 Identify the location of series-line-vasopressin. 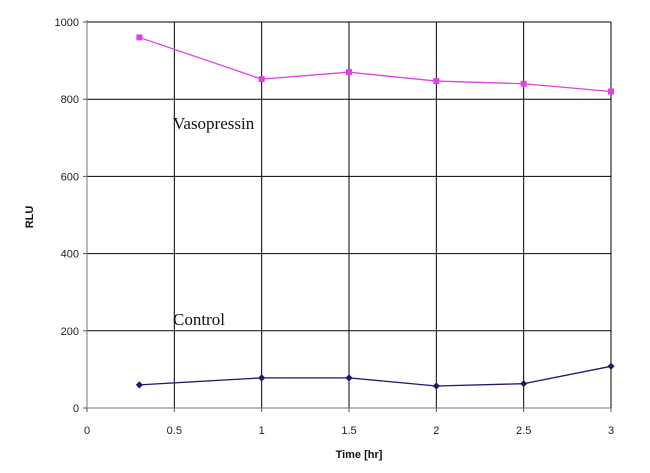
(375, 64).